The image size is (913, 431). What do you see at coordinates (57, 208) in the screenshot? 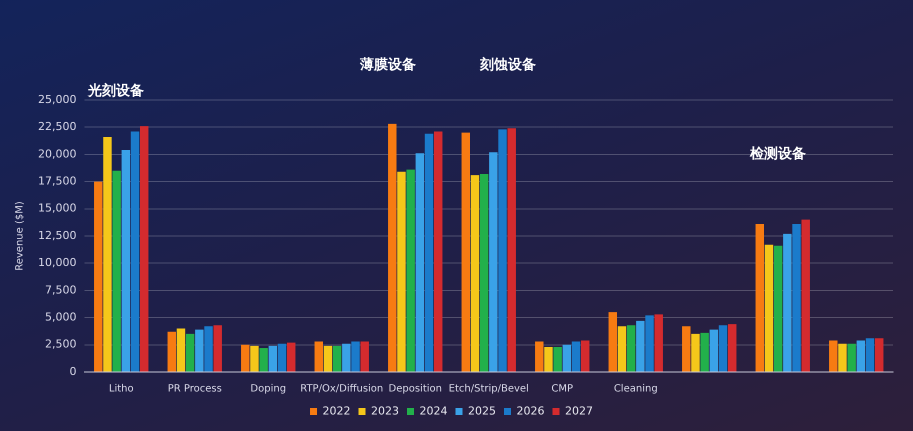
I see `y-tick-label: 15,000` at bounding box center [57, 208].